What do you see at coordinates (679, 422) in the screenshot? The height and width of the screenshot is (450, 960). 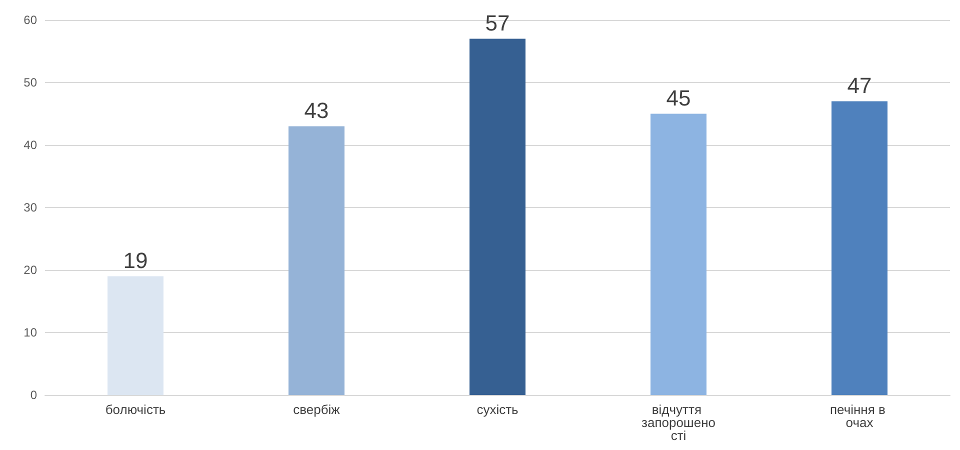 I see `x-tick-label: відчуття запорошеності` at bounding box center [679, 422].